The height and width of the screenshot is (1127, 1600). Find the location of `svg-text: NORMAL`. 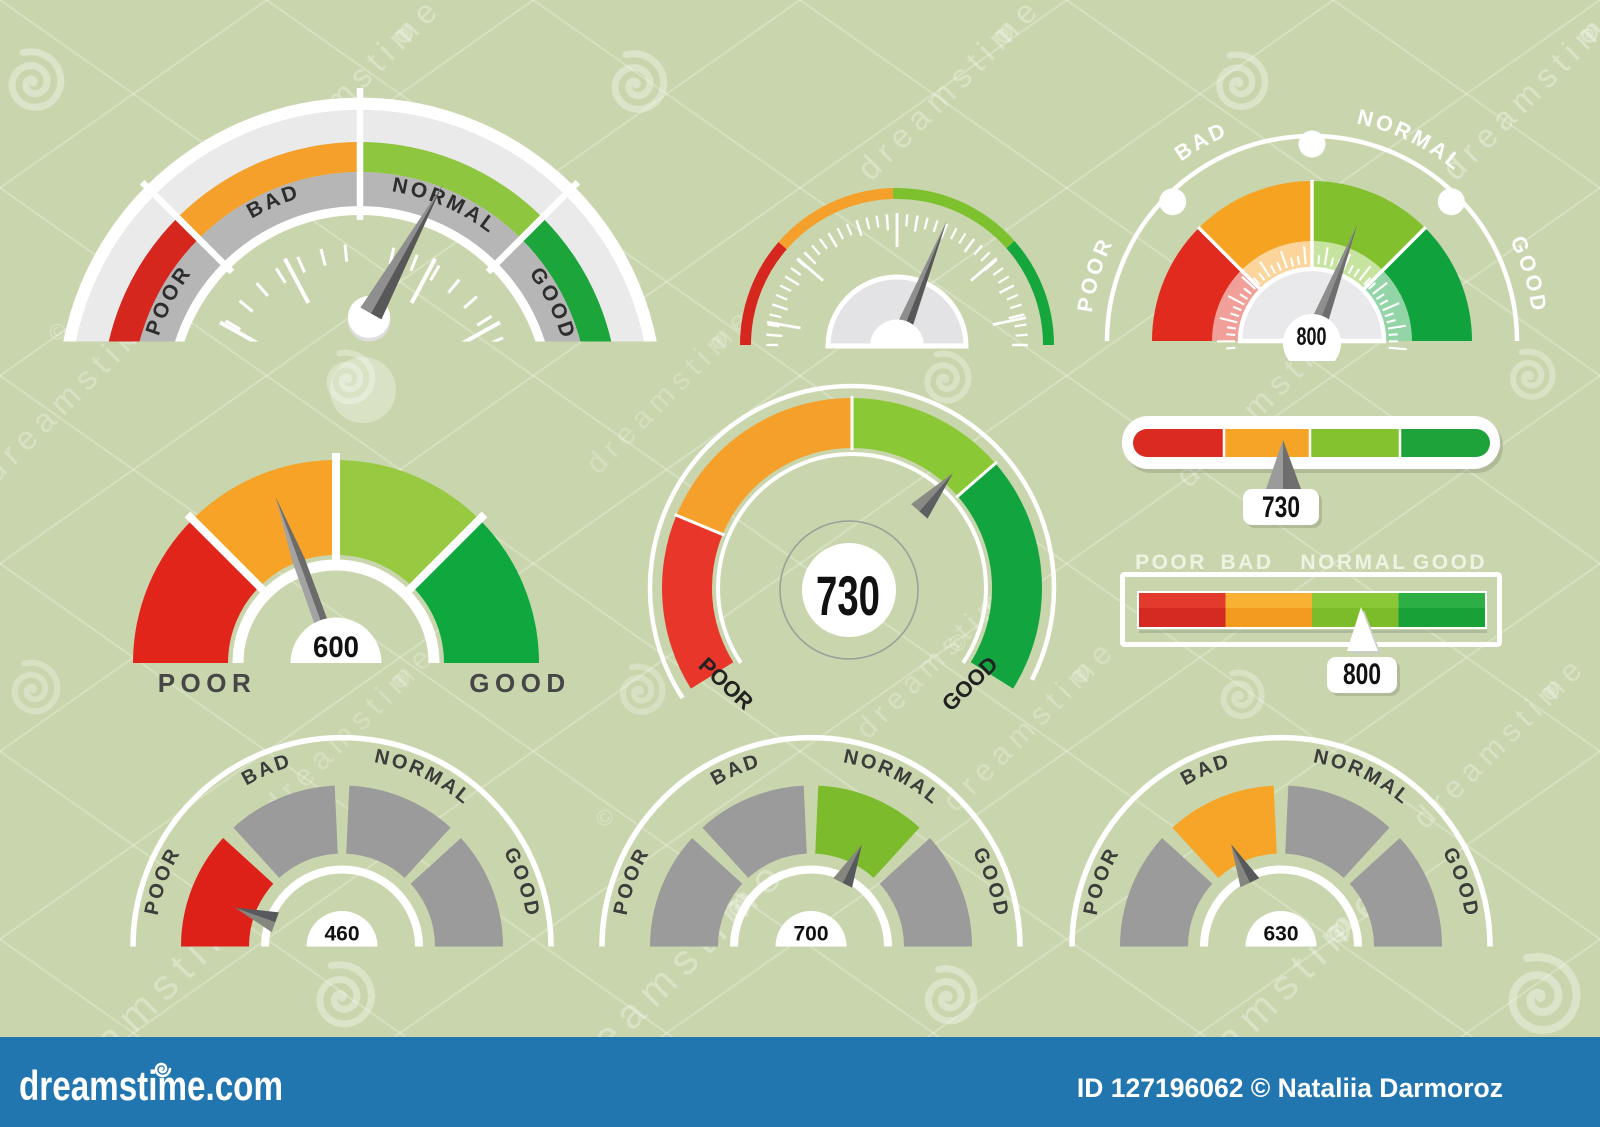

svg-text: NORMAL is located at coordinates (1353, 562).